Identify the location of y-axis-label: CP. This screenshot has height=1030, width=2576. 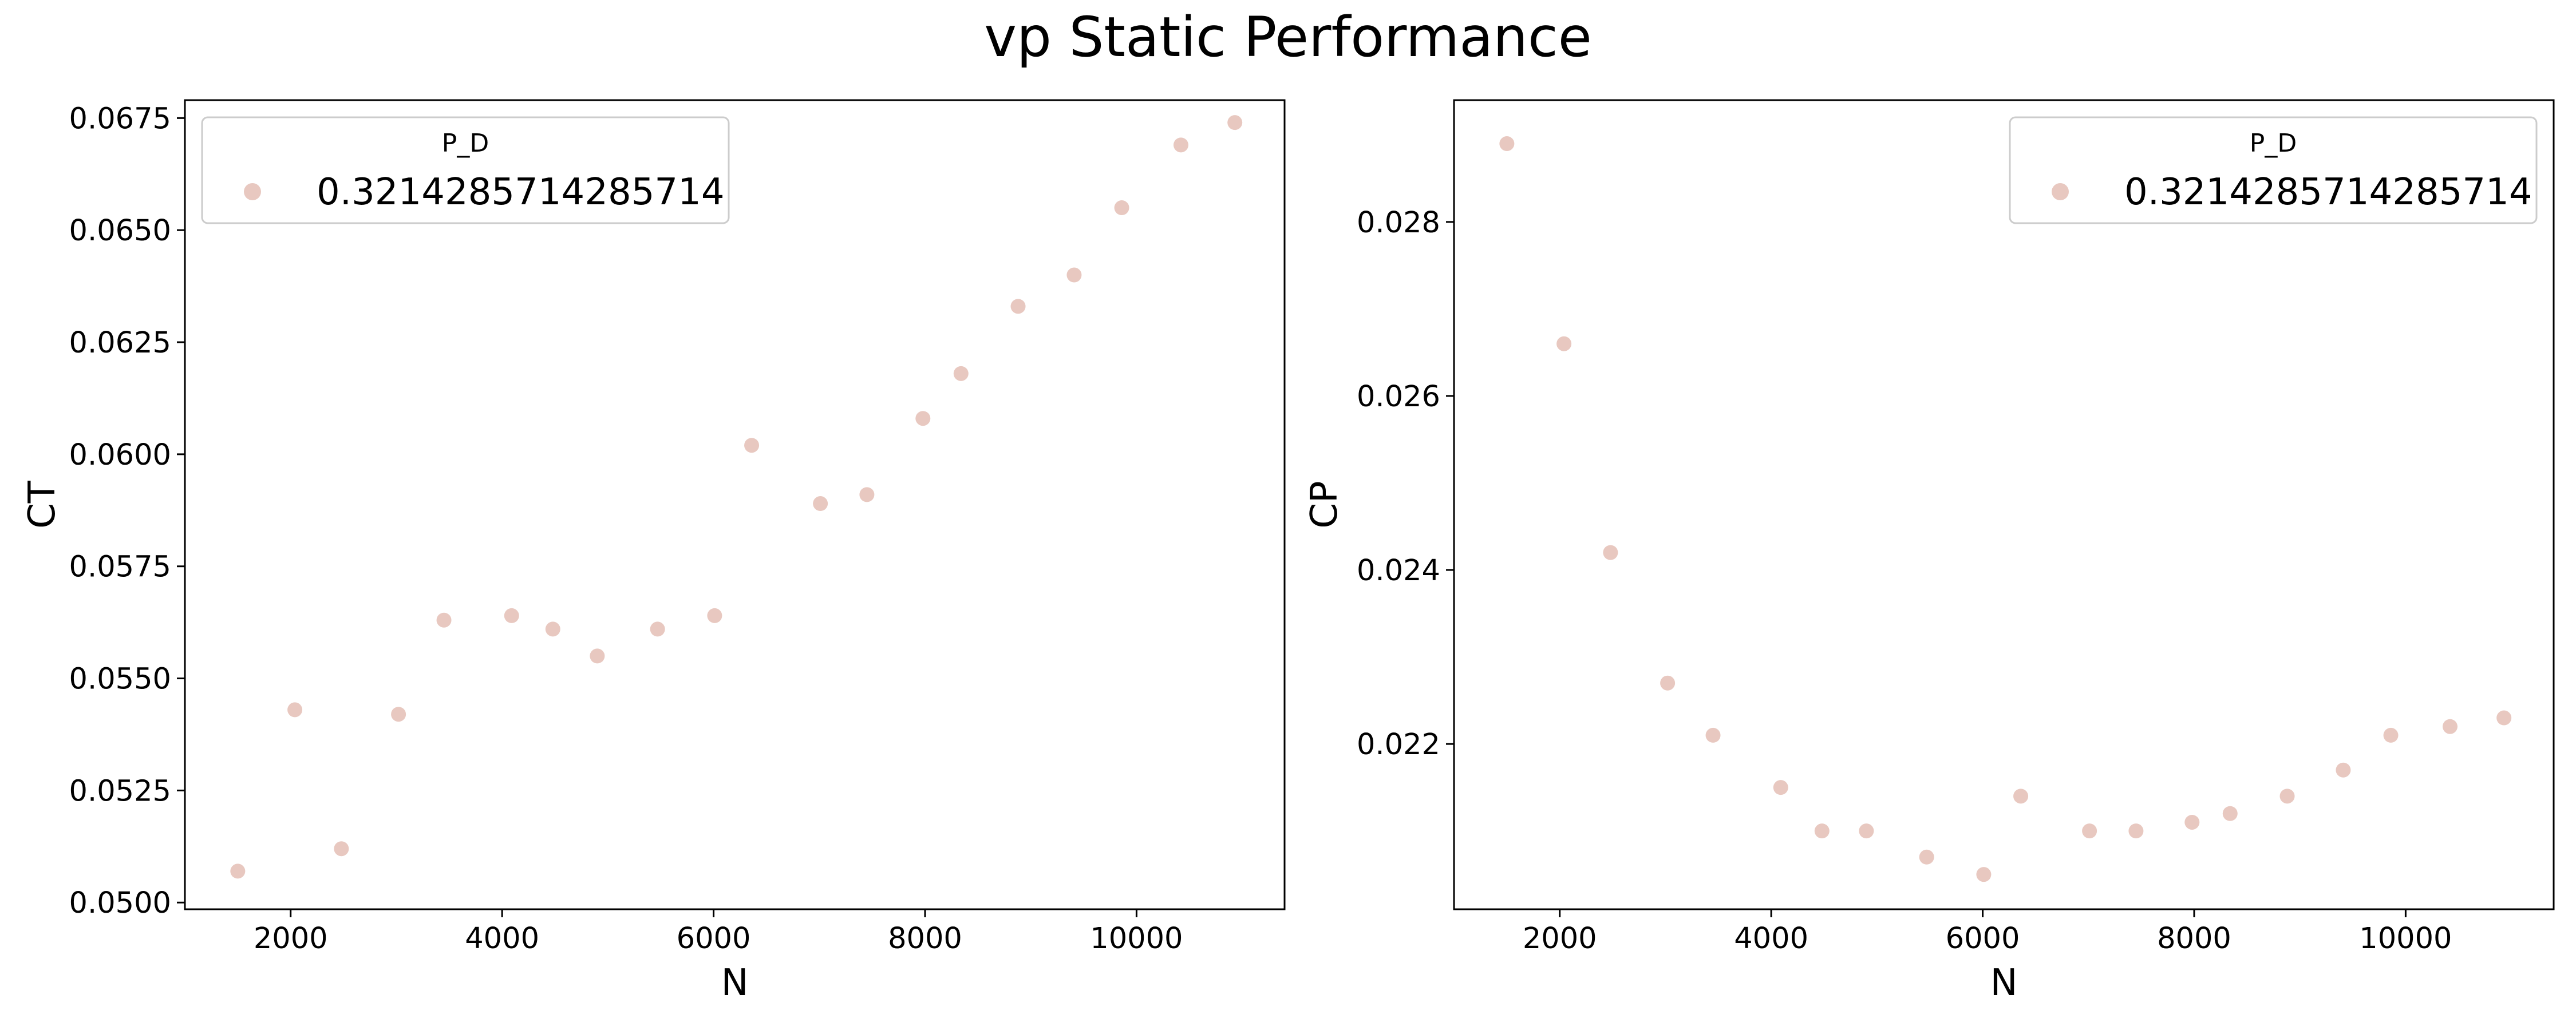
(1324, 504).